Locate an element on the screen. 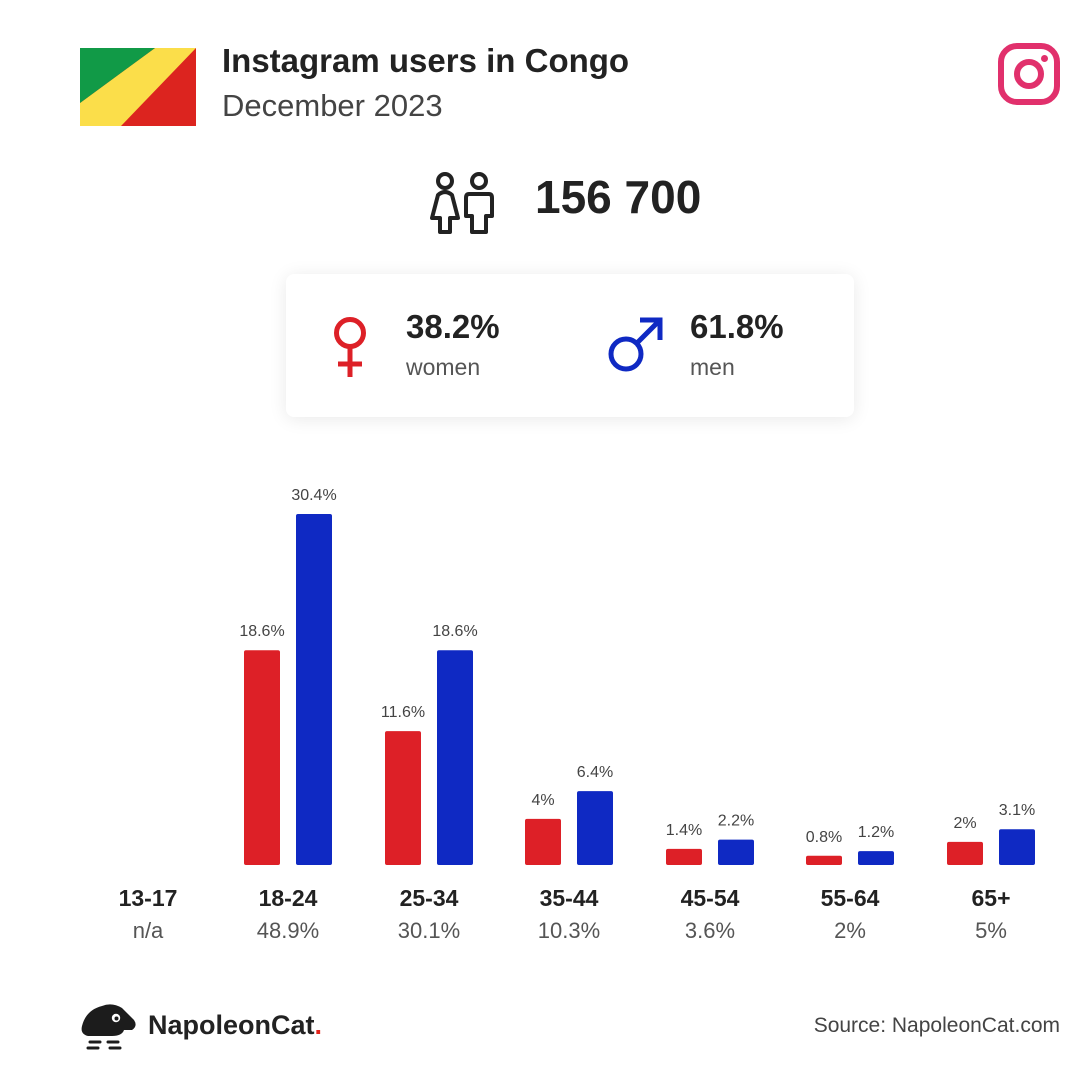 The height and width of the screenshot is (1080, 1080). users-icon is located at coordinates (462, 203).